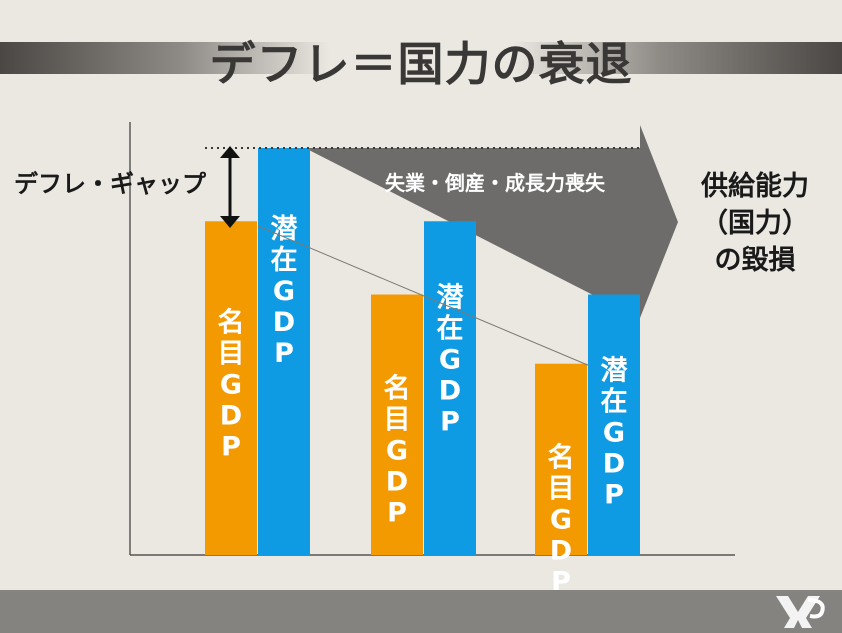  I want to click on nominal-gdp-label-2-char-1: 名, so click(397, 389).